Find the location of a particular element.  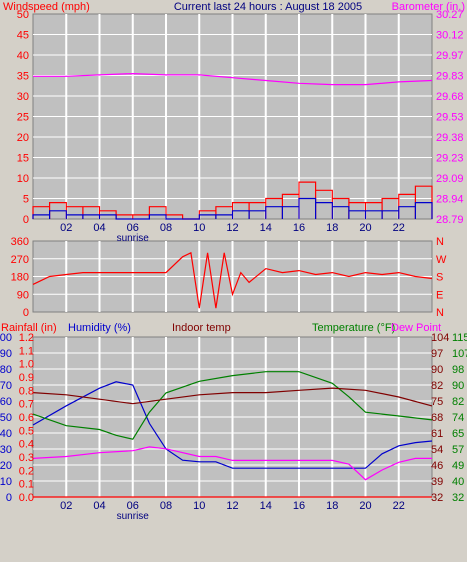

windspeed-x-tick: 20 is located at coordinates (365, 228).